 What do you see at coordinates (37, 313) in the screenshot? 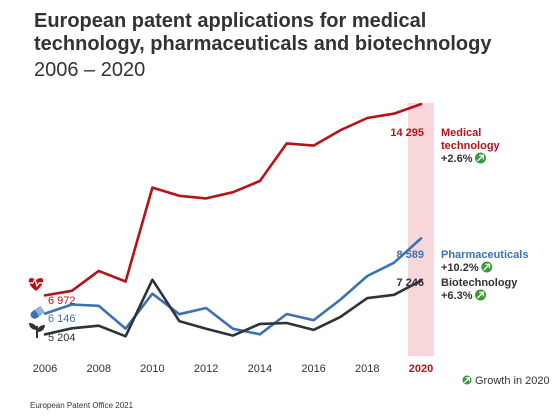
I see `pill-icon` at bounding box center [37, 313].